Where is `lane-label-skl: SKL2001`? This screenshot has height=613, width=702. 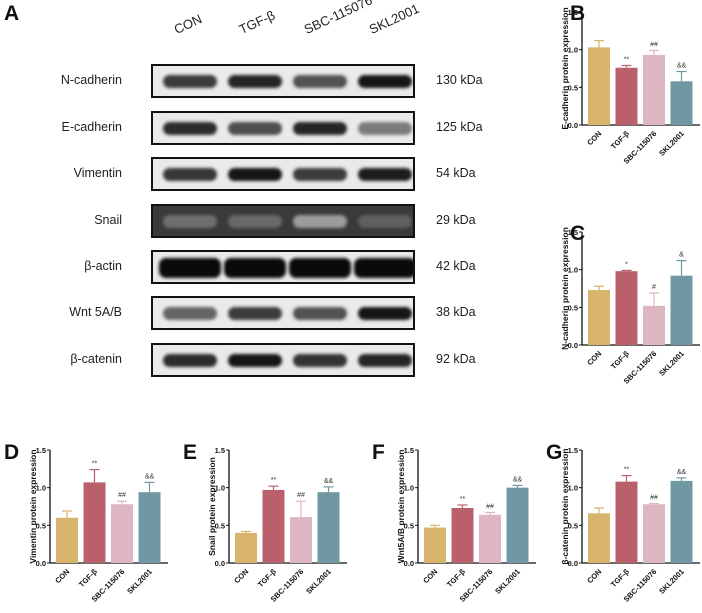 lane-label-skl: SKL2001 is located at coordinates (394, 18).